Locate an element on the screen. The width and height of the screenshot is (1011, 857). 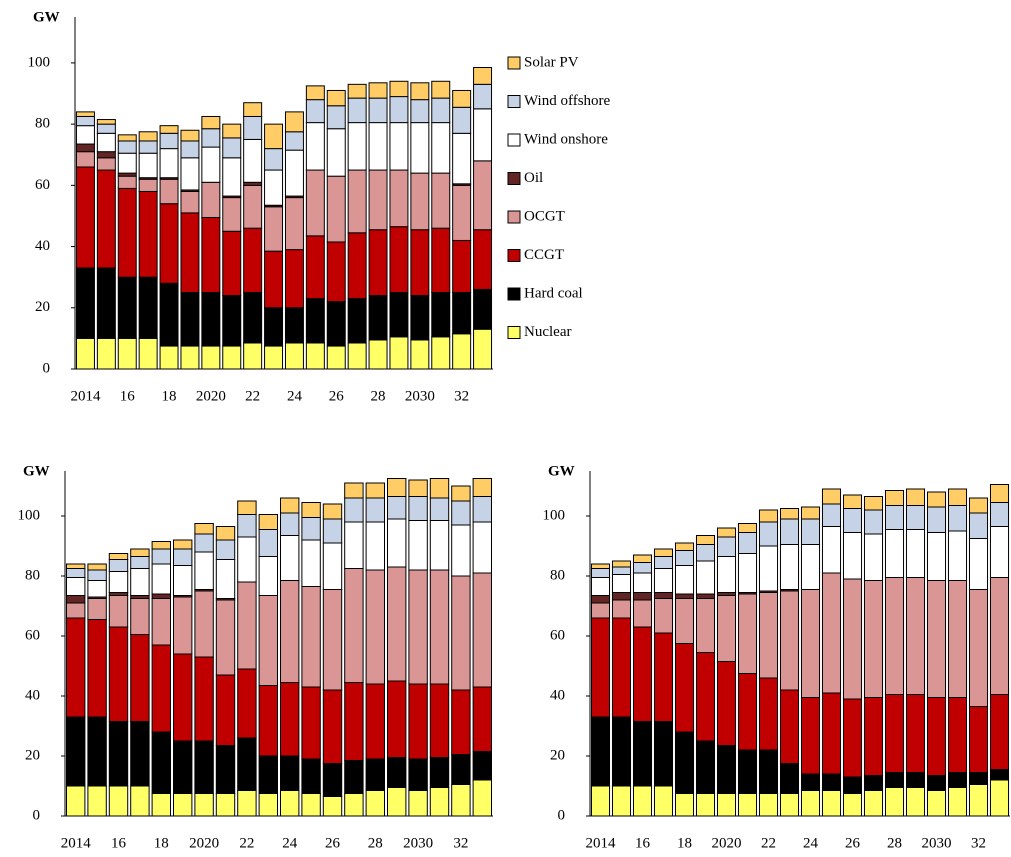
y-axis-label: GW is located at coordinates (561, 471).